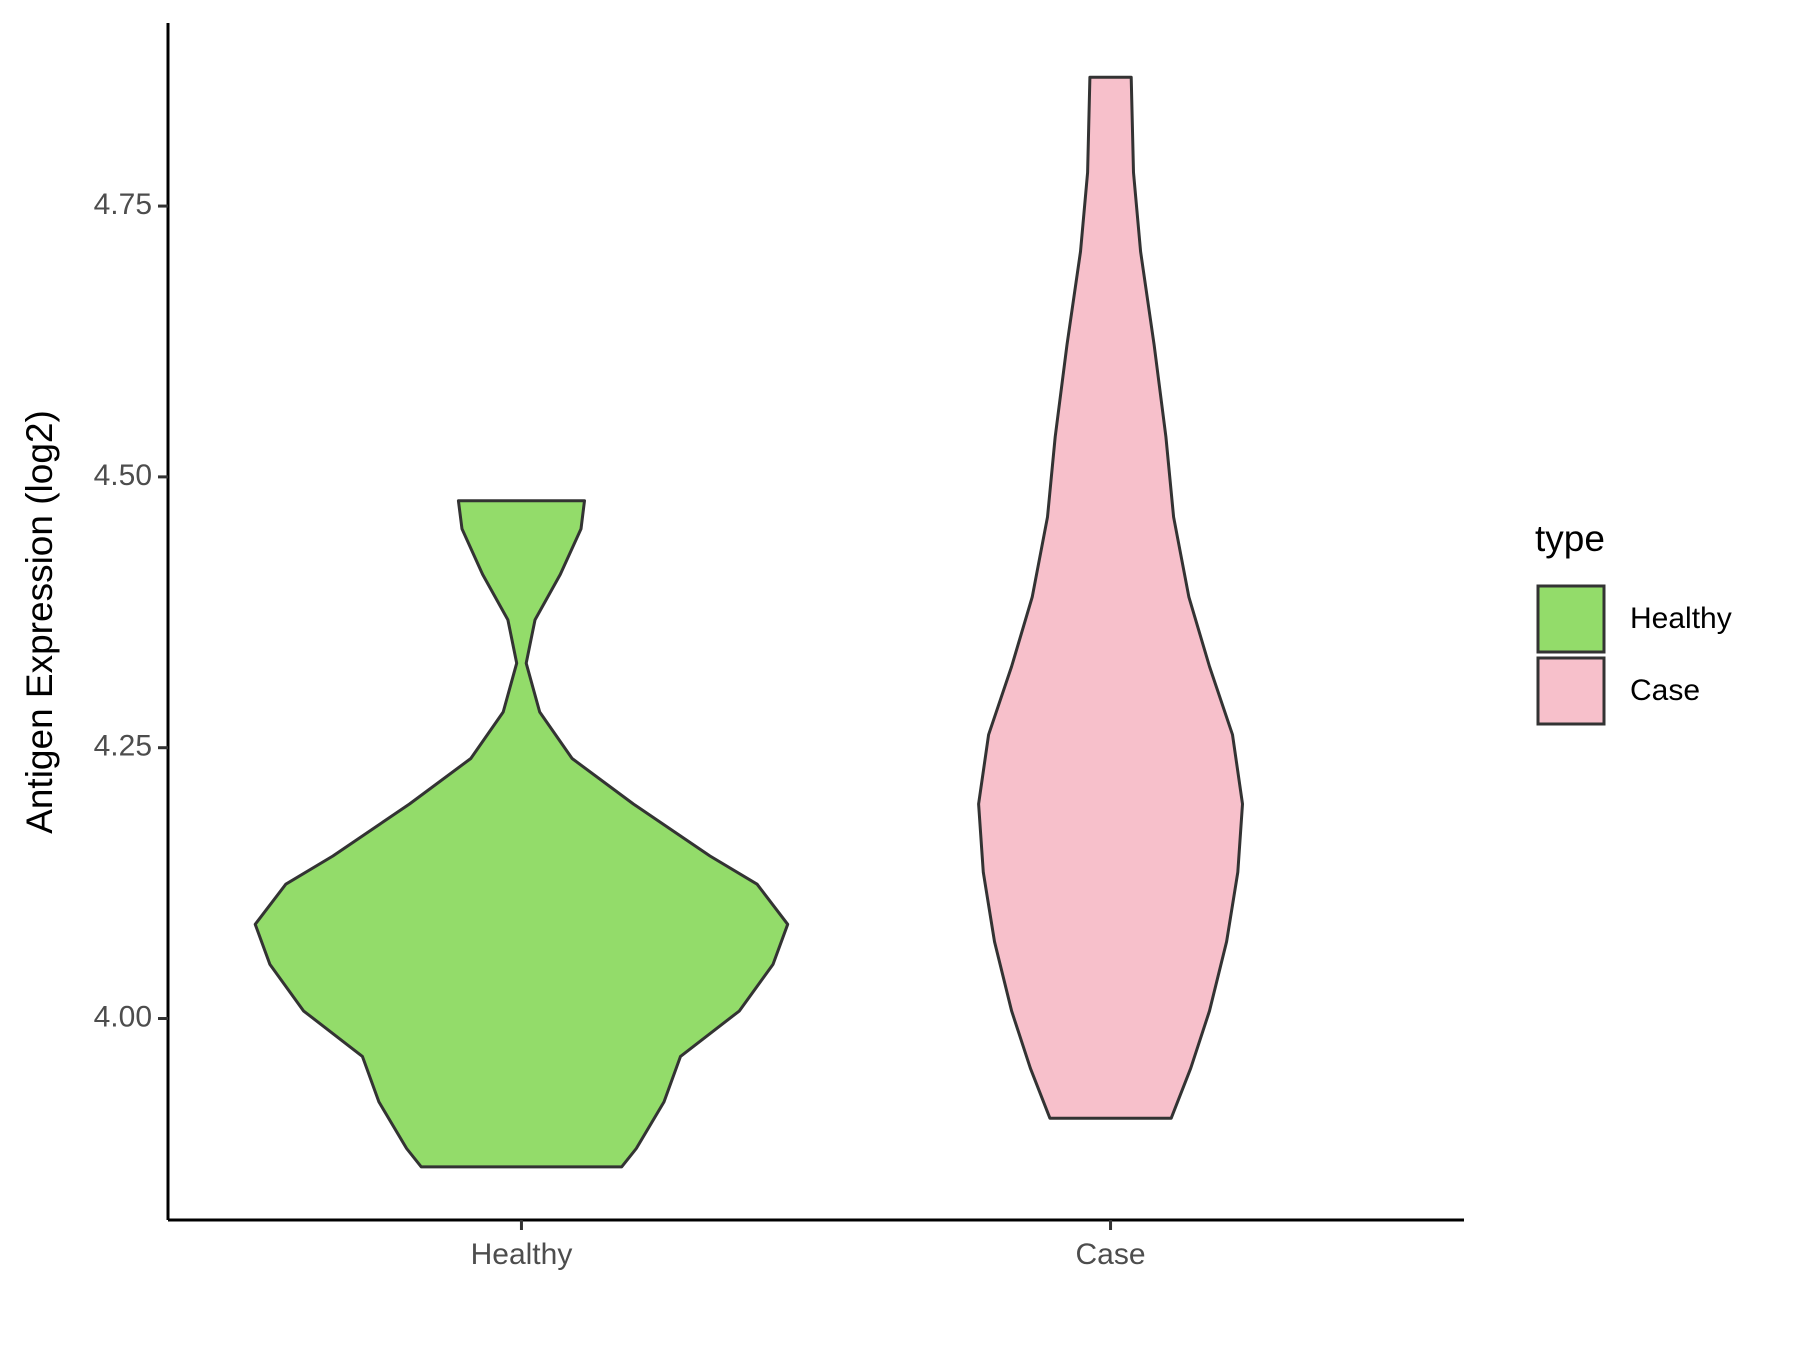  I want to click on legend-title: type, so click(1570, 538).